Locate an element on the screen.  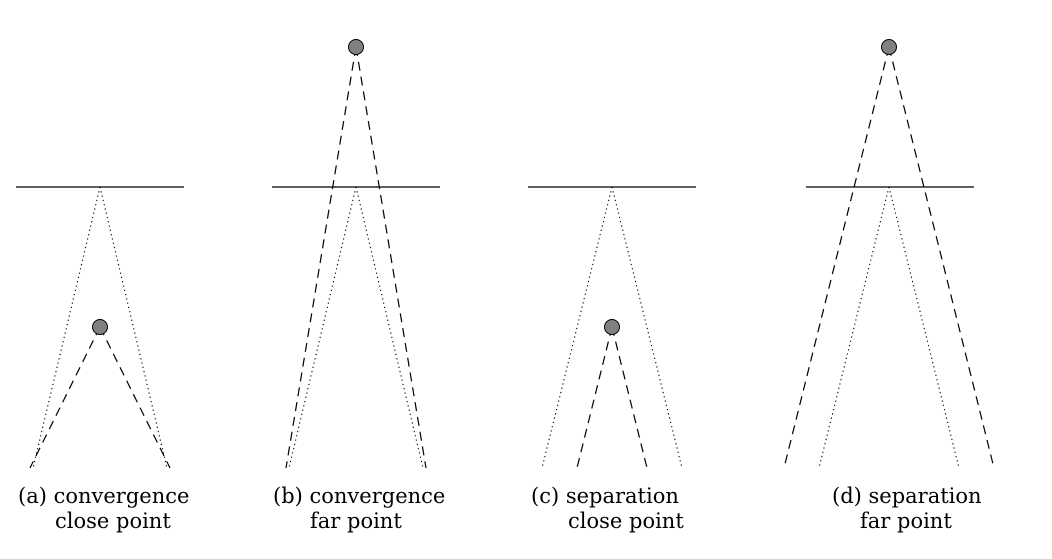
caption-a: (a) convergence close point is located at coordinates (138, 509).